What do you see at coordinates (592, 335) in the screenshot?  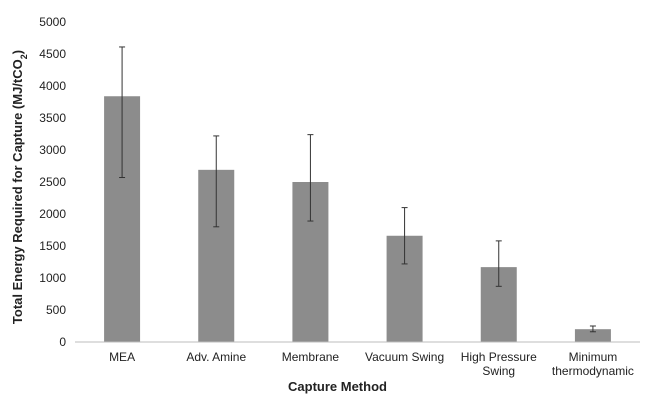 I see `bar` at bounding box center [592, 335].